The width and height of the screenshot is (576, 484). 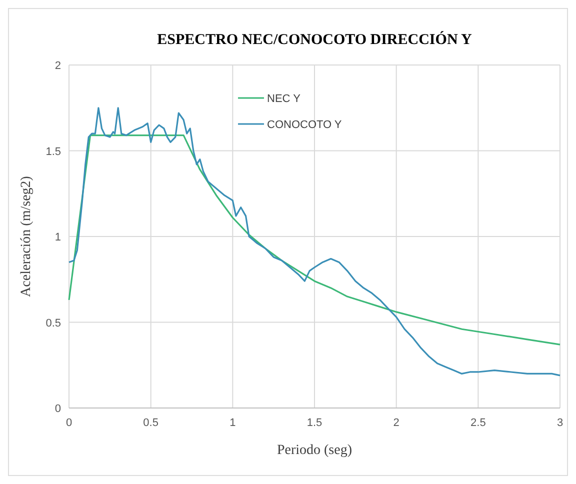 I want to click on y-tick-label: 0.5, so click(x=53, y=323).